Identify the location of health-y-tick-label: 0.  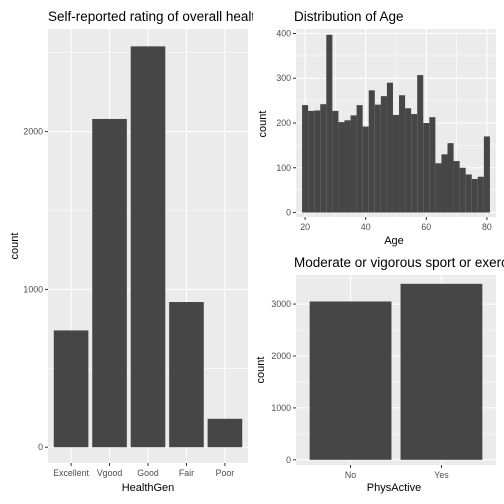
(40, 447).